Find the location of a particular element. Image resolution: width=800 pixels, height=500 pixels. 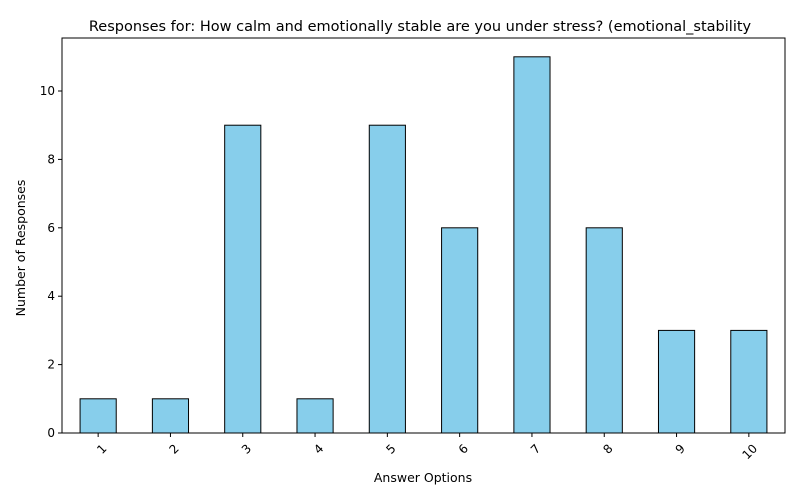

x-tick-label: 3 is located at coordinates (246, 448).